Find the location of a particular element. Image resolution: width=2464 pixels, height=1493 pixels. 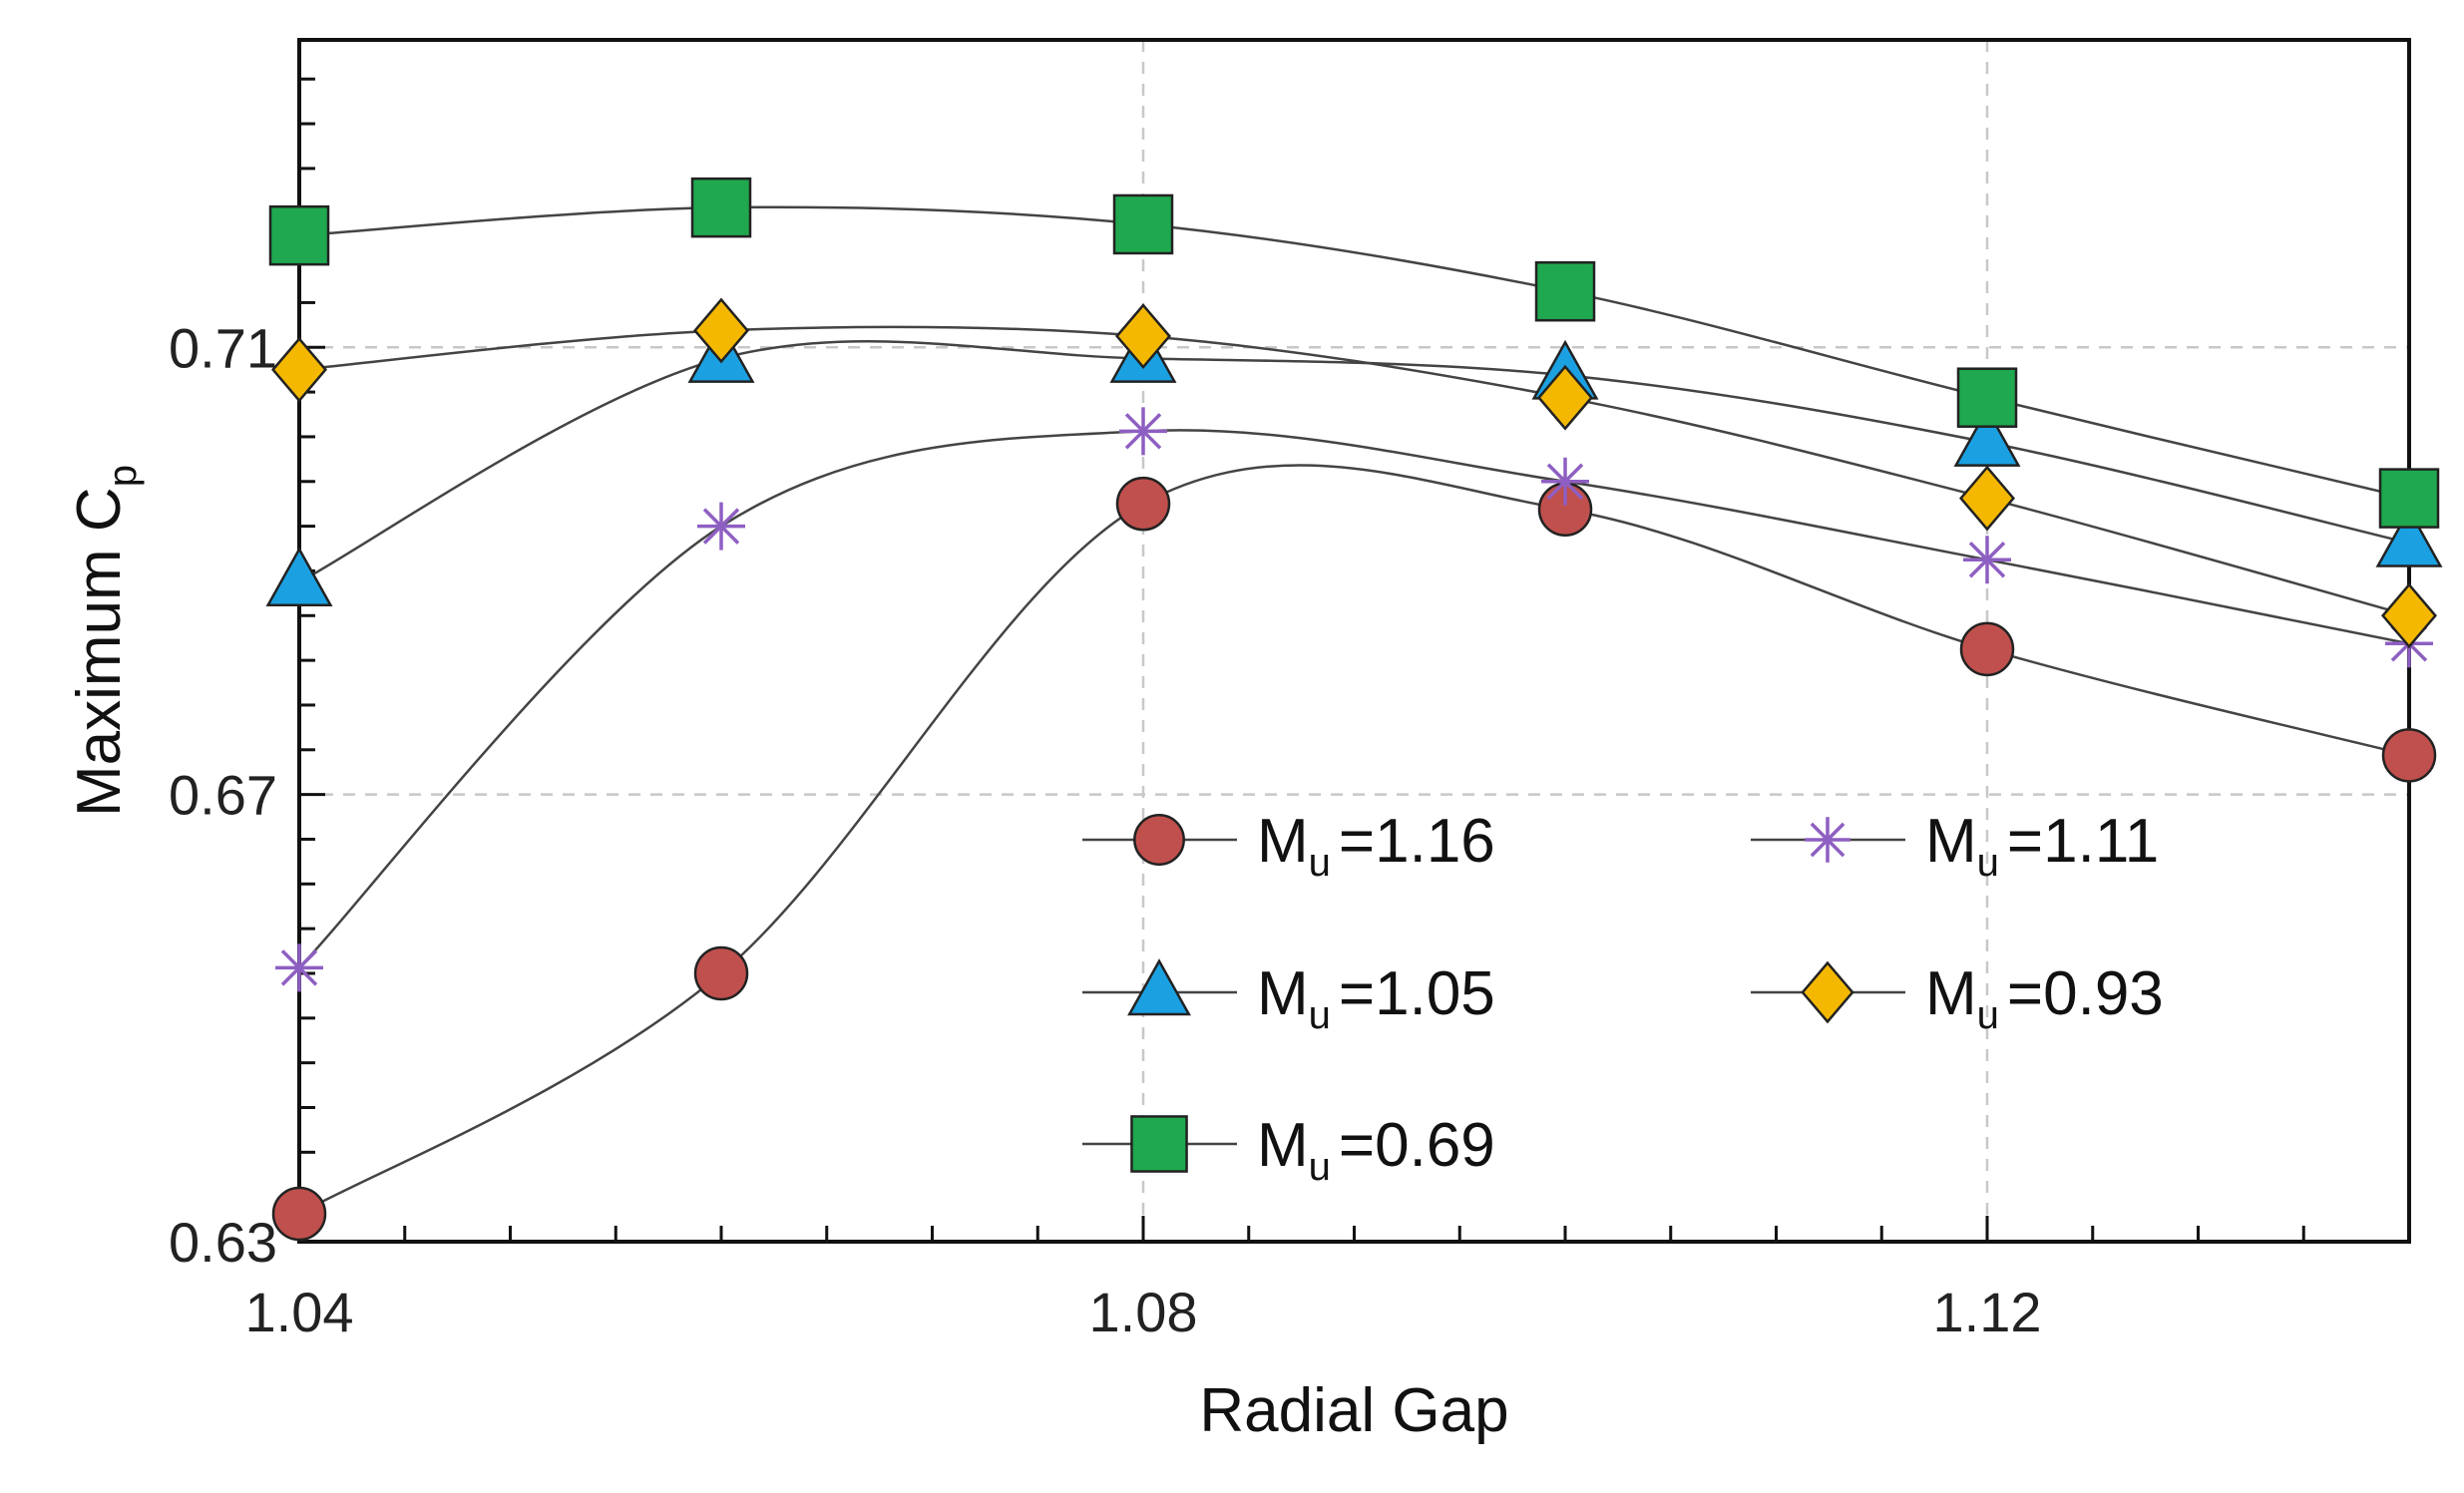

legend-label: Mu =1.11 is located at coordinates (2042, 846).